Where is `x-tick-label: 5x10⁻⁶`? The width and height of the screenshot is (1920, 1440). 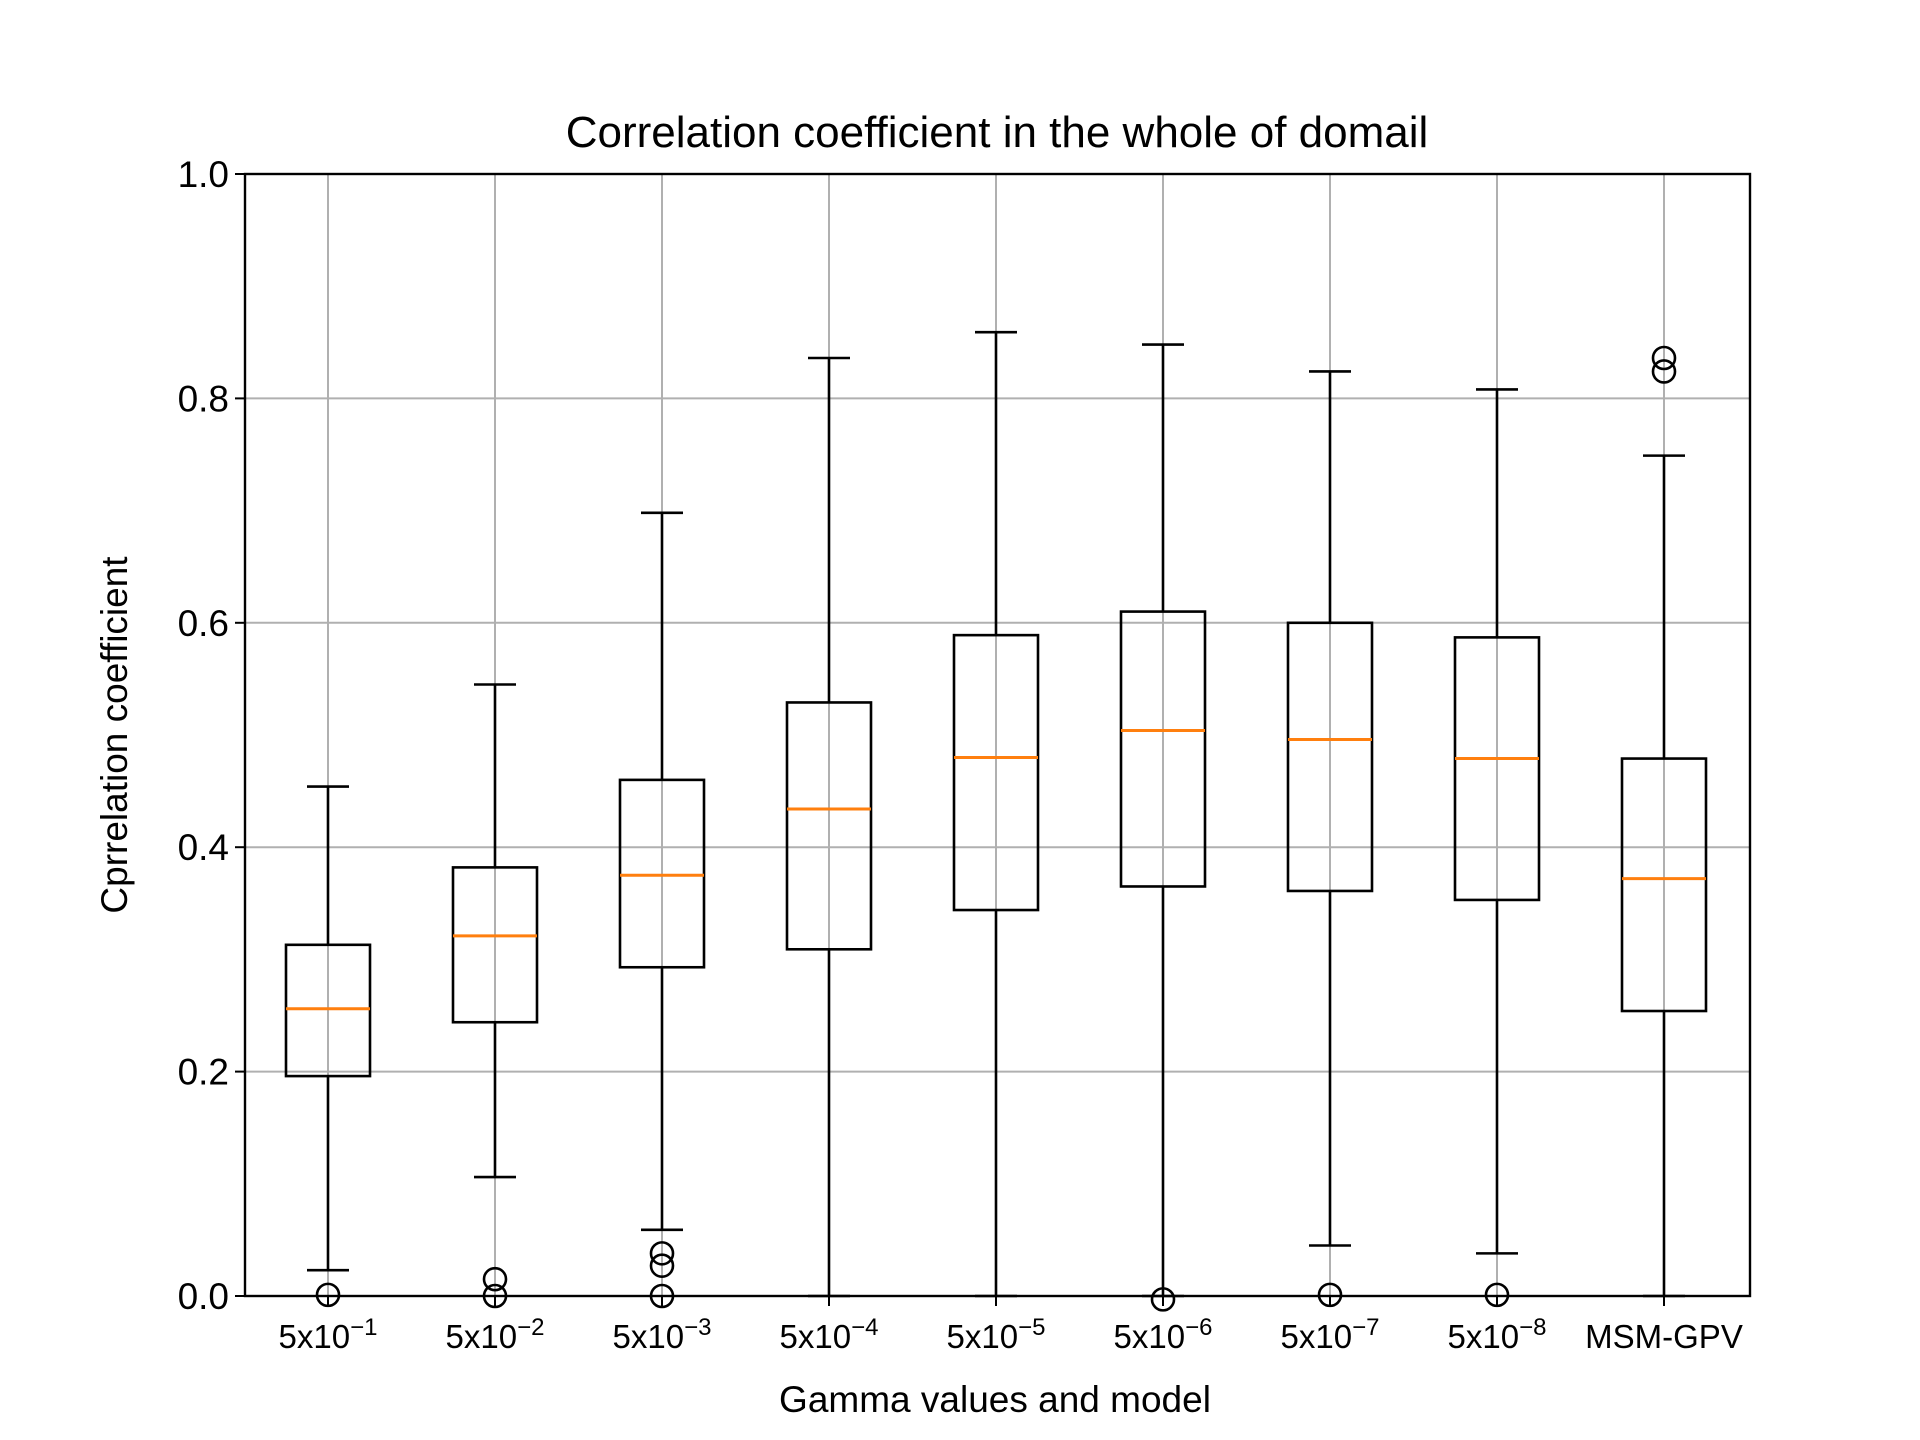 x-tick-label: 5x10⁻⁶ is located at coordinates (1163, 1334).